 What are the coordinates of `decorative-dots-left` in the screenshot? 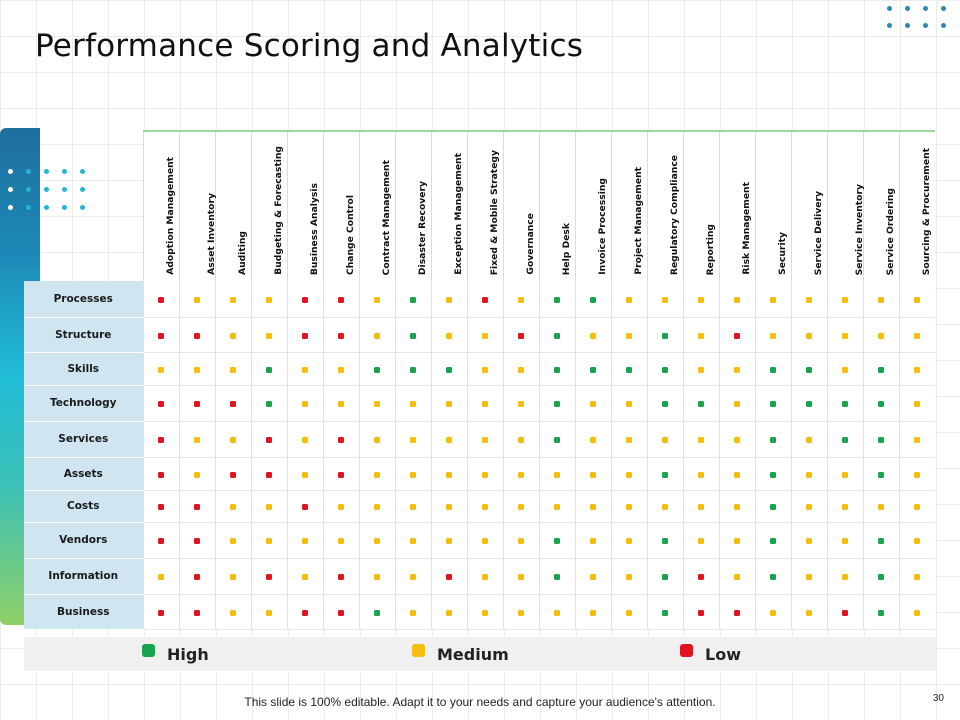 It's located at (47, 189).